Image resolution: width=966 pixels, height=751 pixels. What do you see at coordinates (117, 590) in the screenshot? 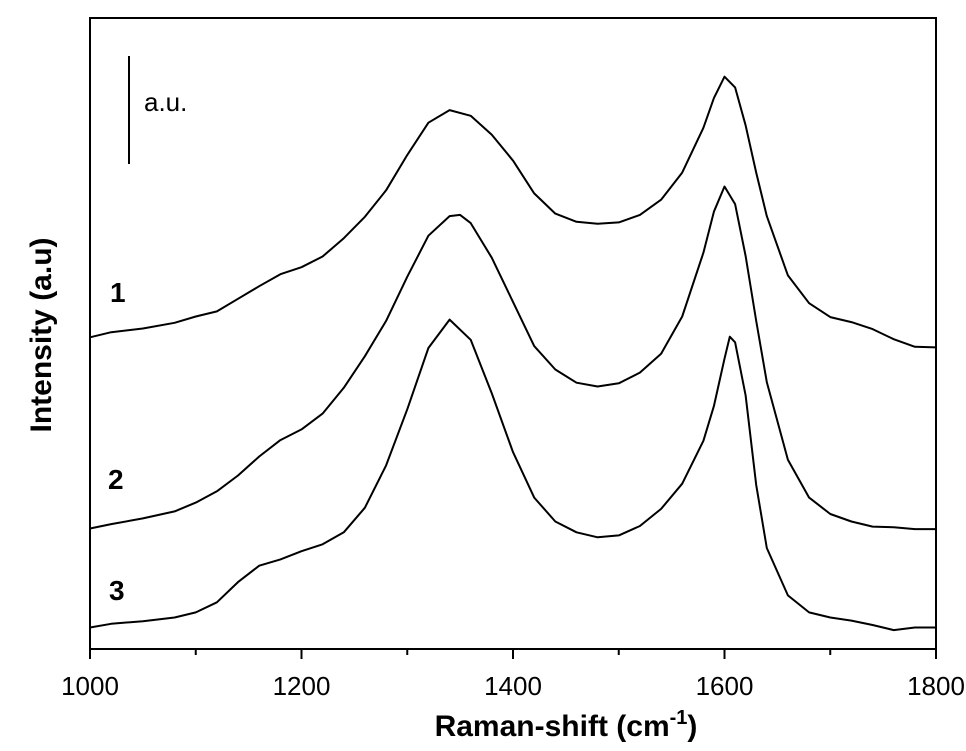
I see `curve-label-3: 3` at bounding box center [117, 590].